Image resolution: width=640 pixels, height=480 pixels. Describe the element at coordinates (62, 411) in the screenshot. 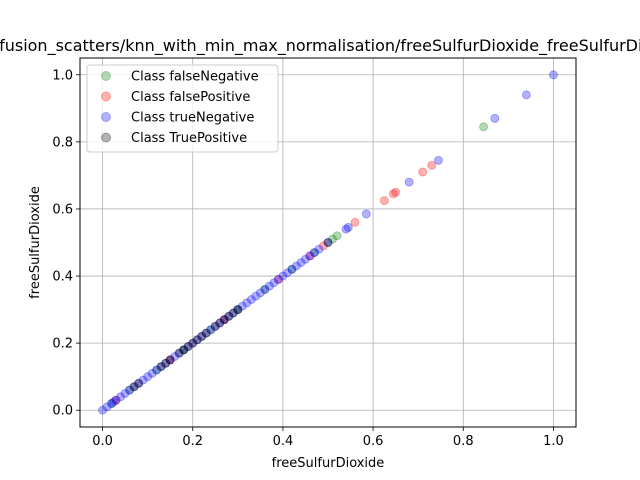

I see `y-tick-label: 0.0` at that location.